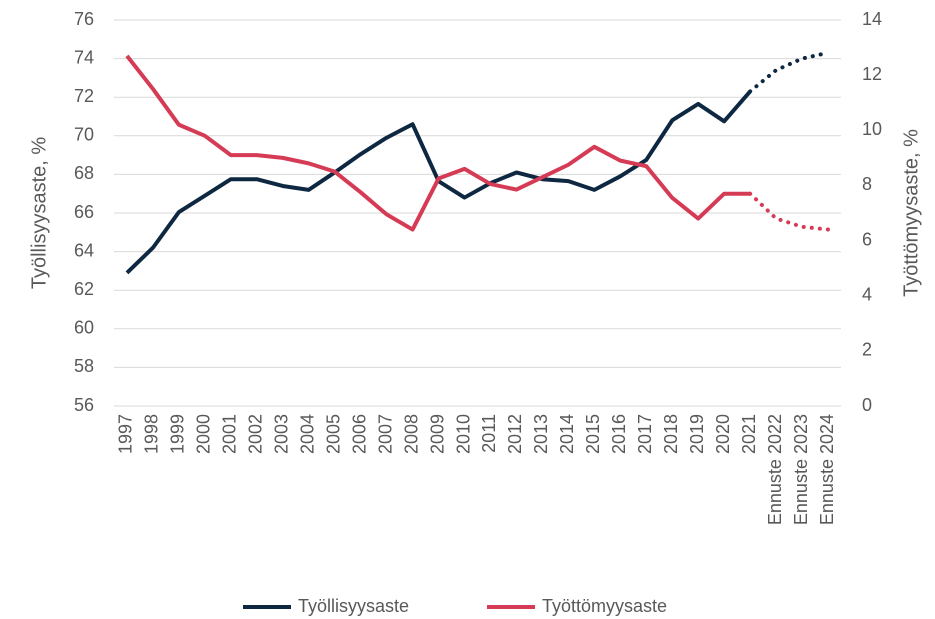 The width and height of the screenshot is (935, 619). I want to click on y2-tick-label: 12, so click(872, 74).